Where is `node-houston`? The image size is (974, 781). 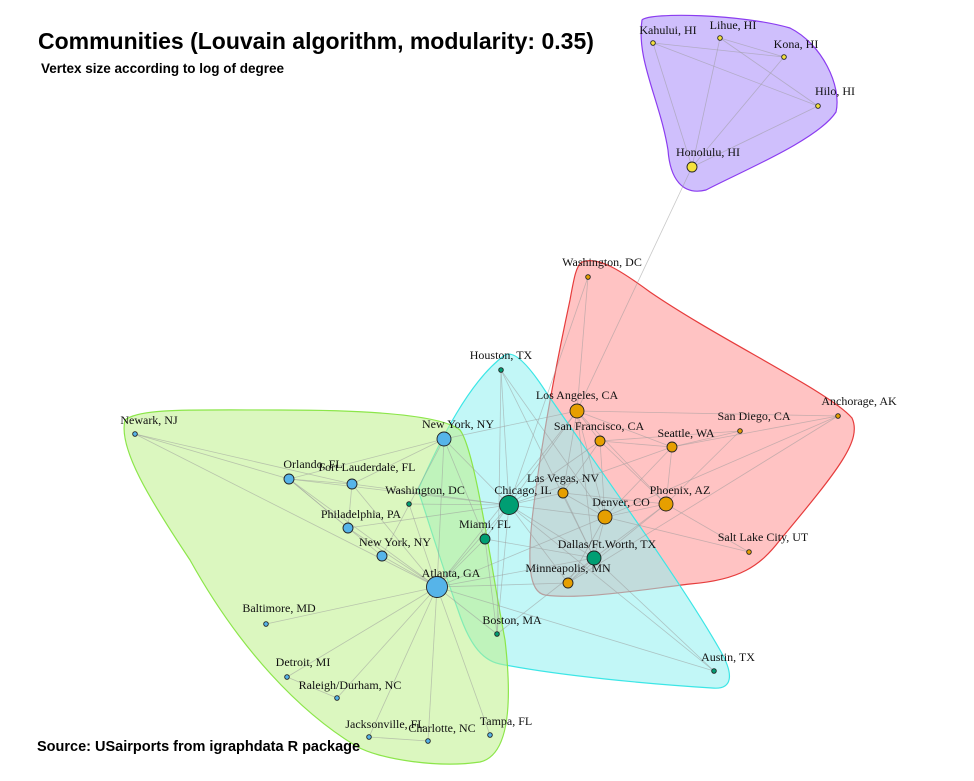
node-houston is located at coordinates (501, 370).